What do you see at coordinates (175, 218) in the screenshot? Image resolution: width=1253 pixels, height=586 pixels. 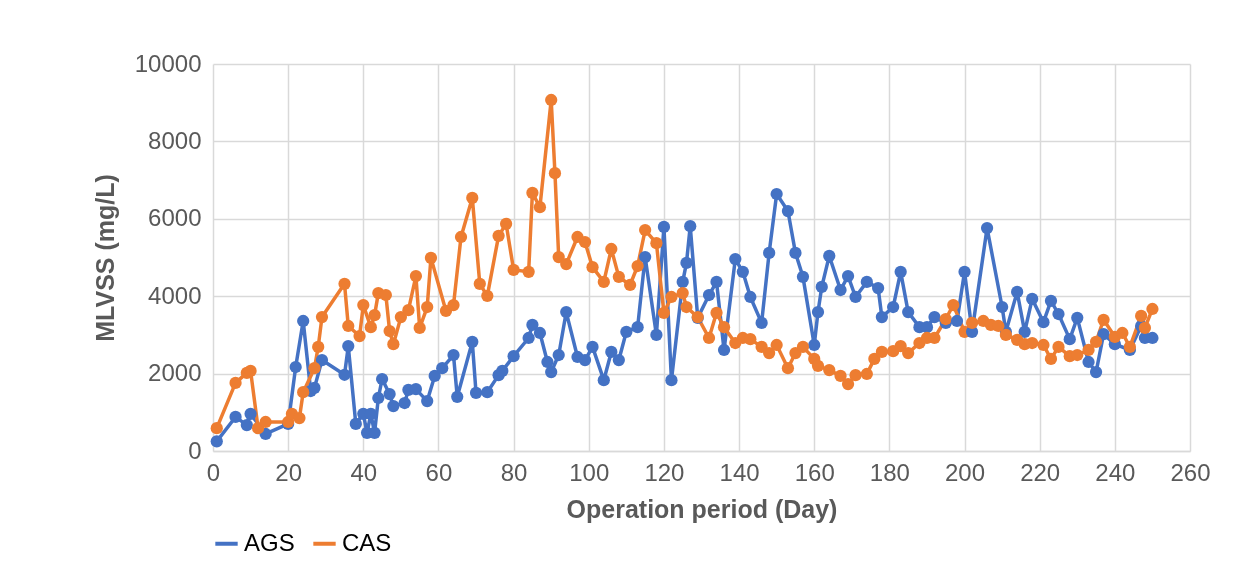 I see `y-tick-label: 6000` at bounding box center [175, 218].